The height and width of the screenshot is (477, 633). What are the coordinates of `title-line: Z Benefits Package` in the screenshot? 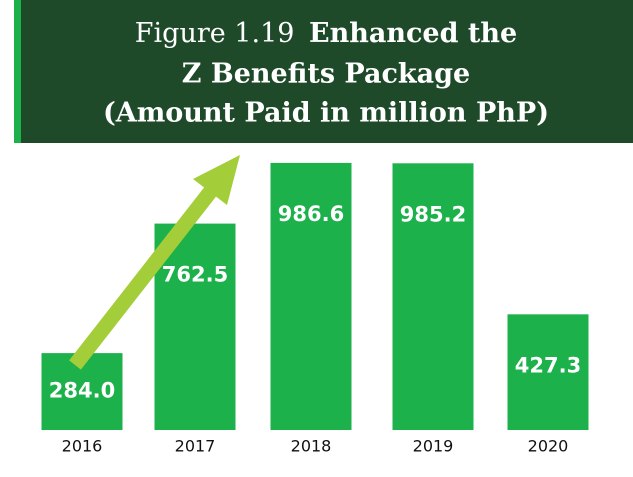 It's located at (326, 74).